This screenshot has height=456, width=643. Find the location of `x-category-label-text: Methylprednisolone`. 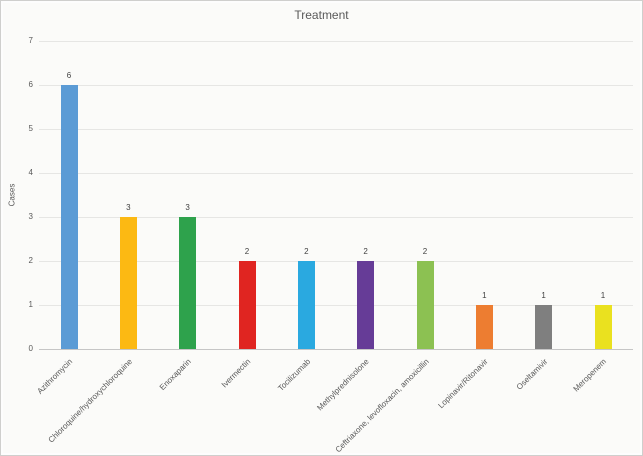

x-category-label-text: Methylprednisolone is located at coordinates (343, 385).